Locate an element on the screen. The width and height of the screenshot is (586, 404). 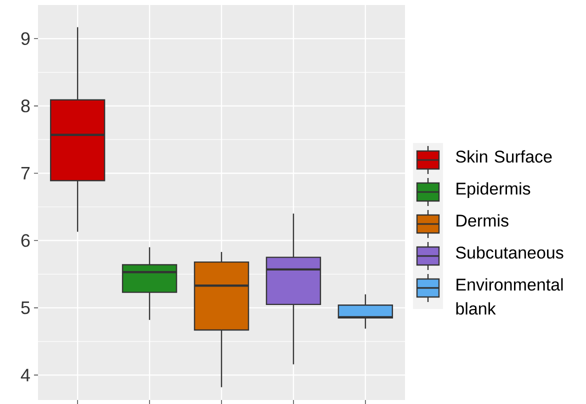
y-tick-label: 4 is located at coordinates (25, 375).